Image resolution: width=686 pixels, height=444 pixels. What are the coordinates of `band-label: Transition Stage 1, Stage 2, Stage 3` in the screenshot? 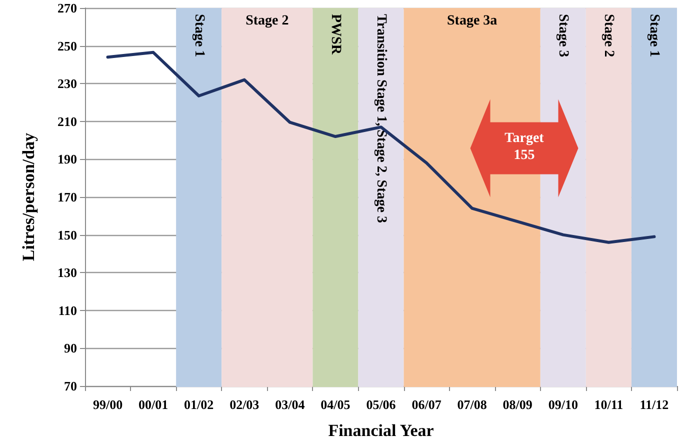 It's located at (381, 118).